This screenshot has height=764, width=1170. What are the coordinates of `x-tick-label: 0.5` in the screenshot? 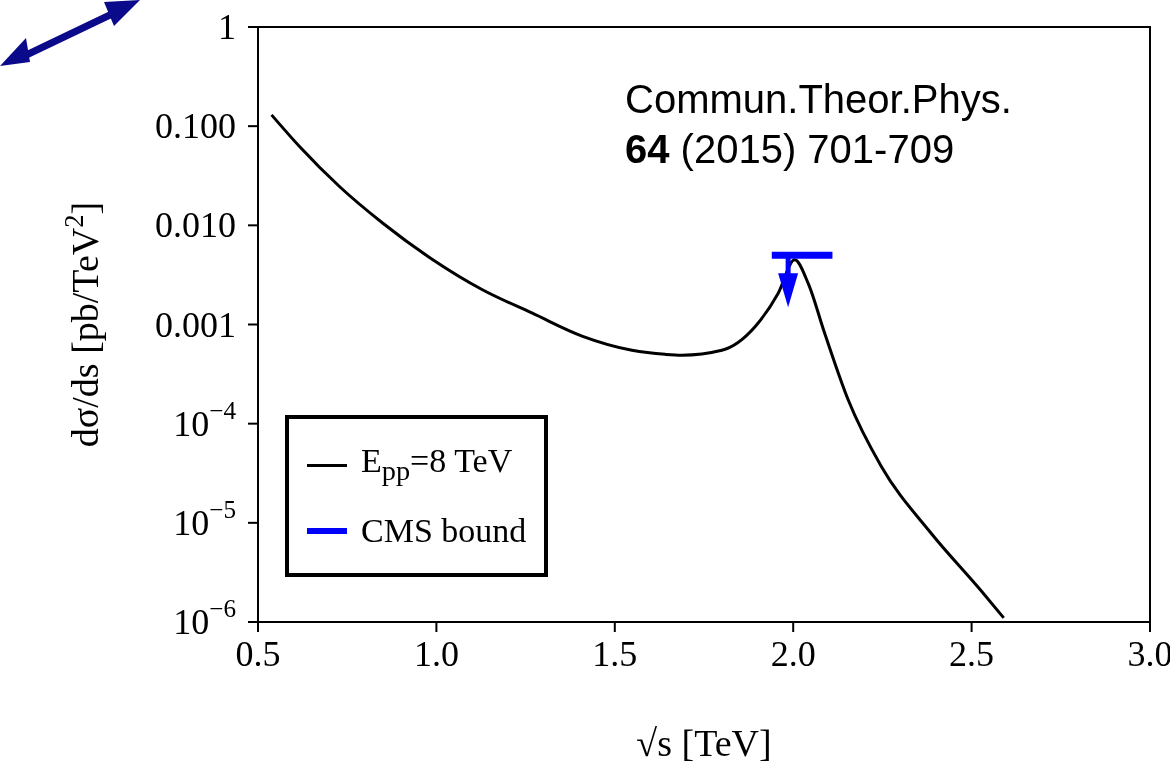 It's located at (258, 654).